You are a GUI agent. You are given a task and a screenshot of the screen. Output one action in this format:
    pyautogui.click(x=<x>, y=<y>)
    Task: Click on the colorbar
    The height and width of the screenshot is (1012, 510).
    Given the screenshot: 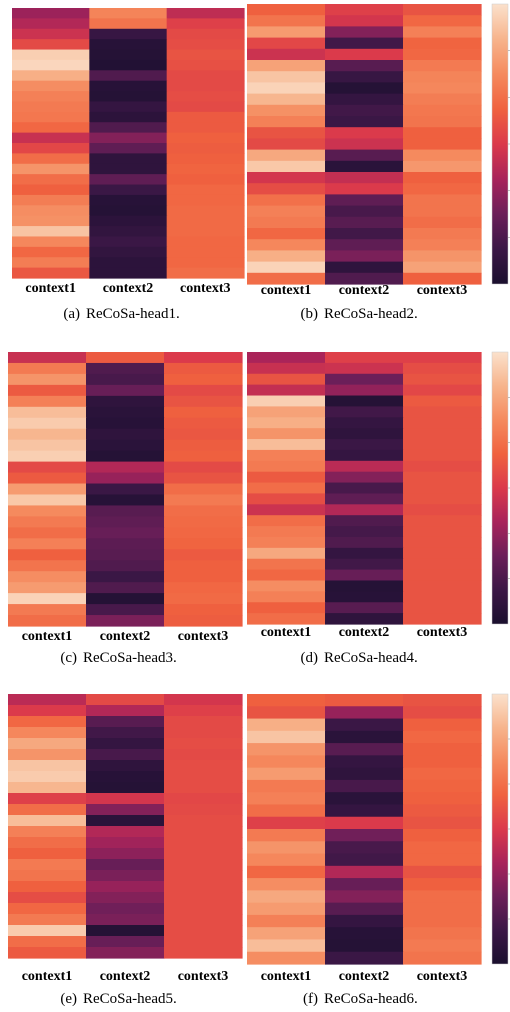 What is the action you would take?
    pyautogui.click(x=500, y=829)
    